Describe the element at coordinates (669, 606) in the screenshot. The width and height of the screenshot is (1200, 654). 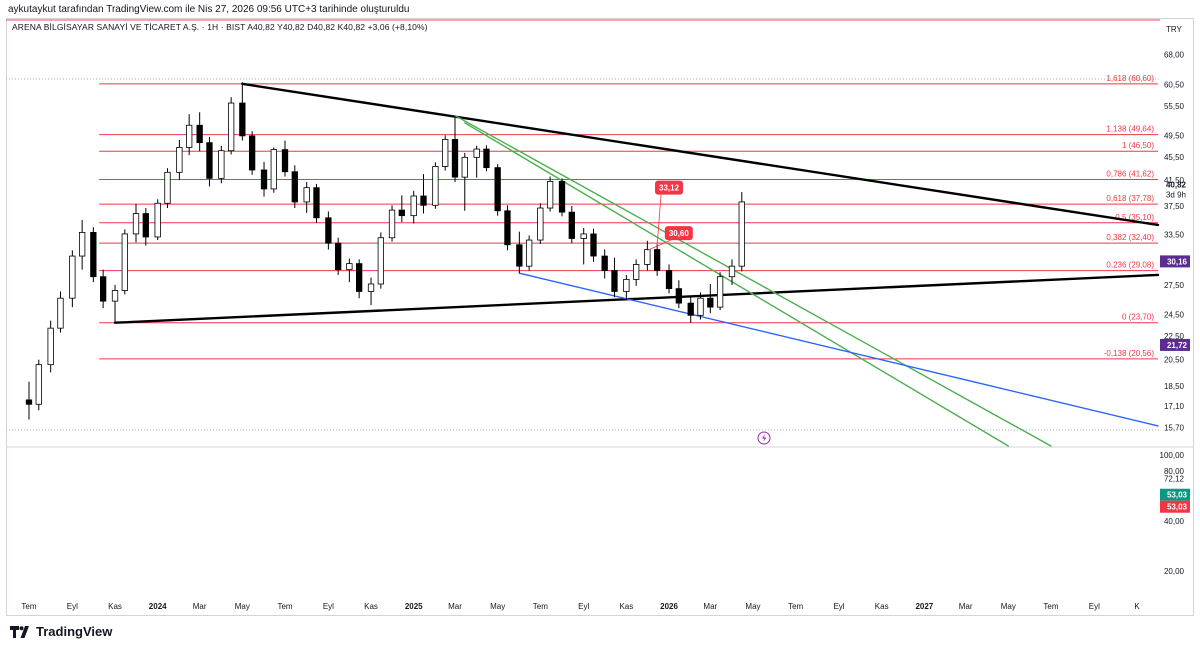
I see `time-tick-label: 2026` at that location.